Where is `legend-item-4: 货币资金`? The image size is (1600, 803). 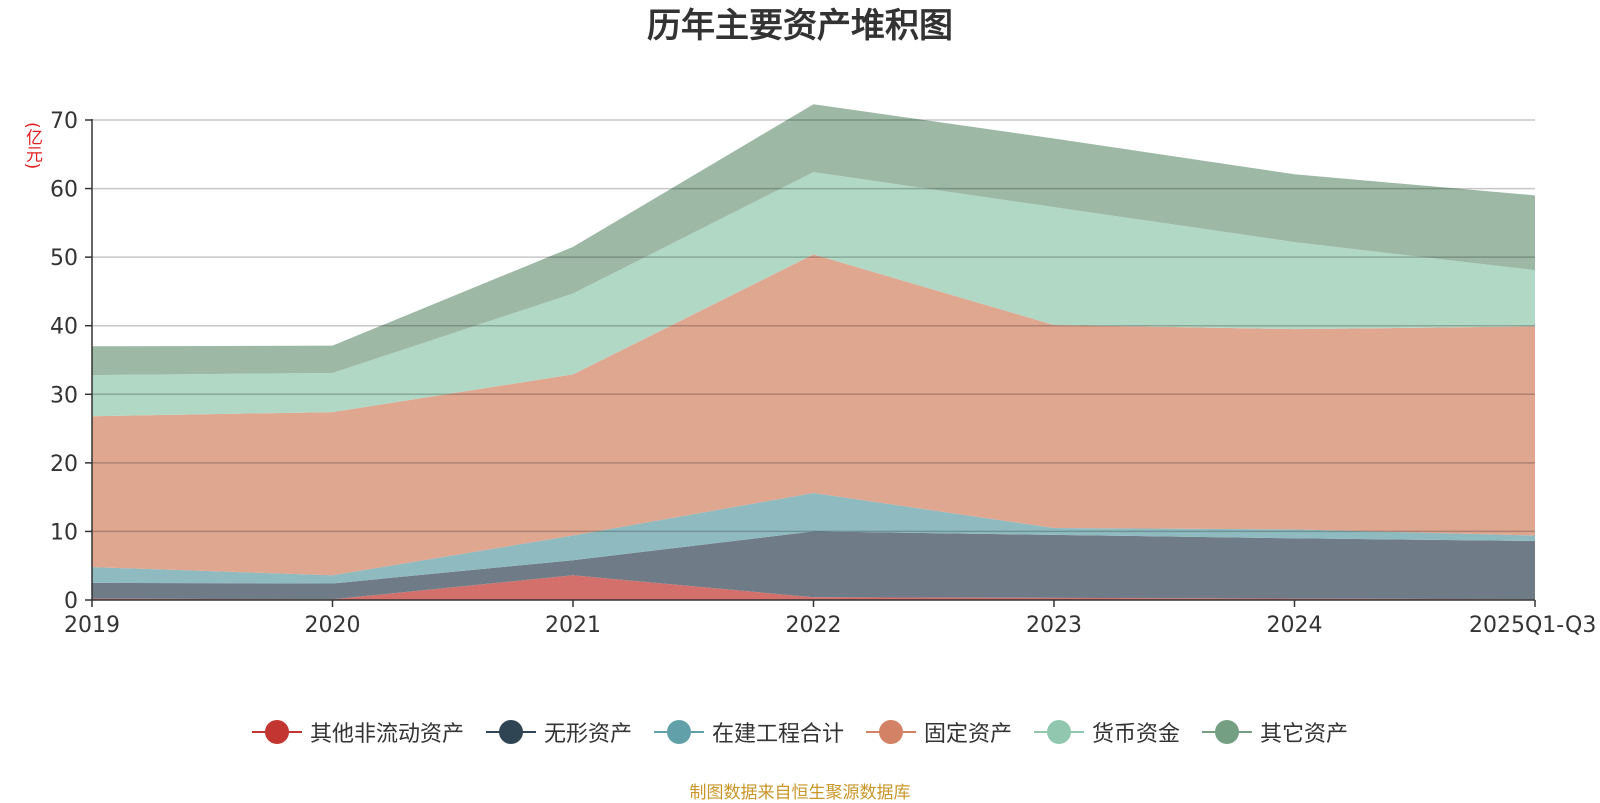
legend-item-4: 货币资金 is located at coordinates (1107, 732).